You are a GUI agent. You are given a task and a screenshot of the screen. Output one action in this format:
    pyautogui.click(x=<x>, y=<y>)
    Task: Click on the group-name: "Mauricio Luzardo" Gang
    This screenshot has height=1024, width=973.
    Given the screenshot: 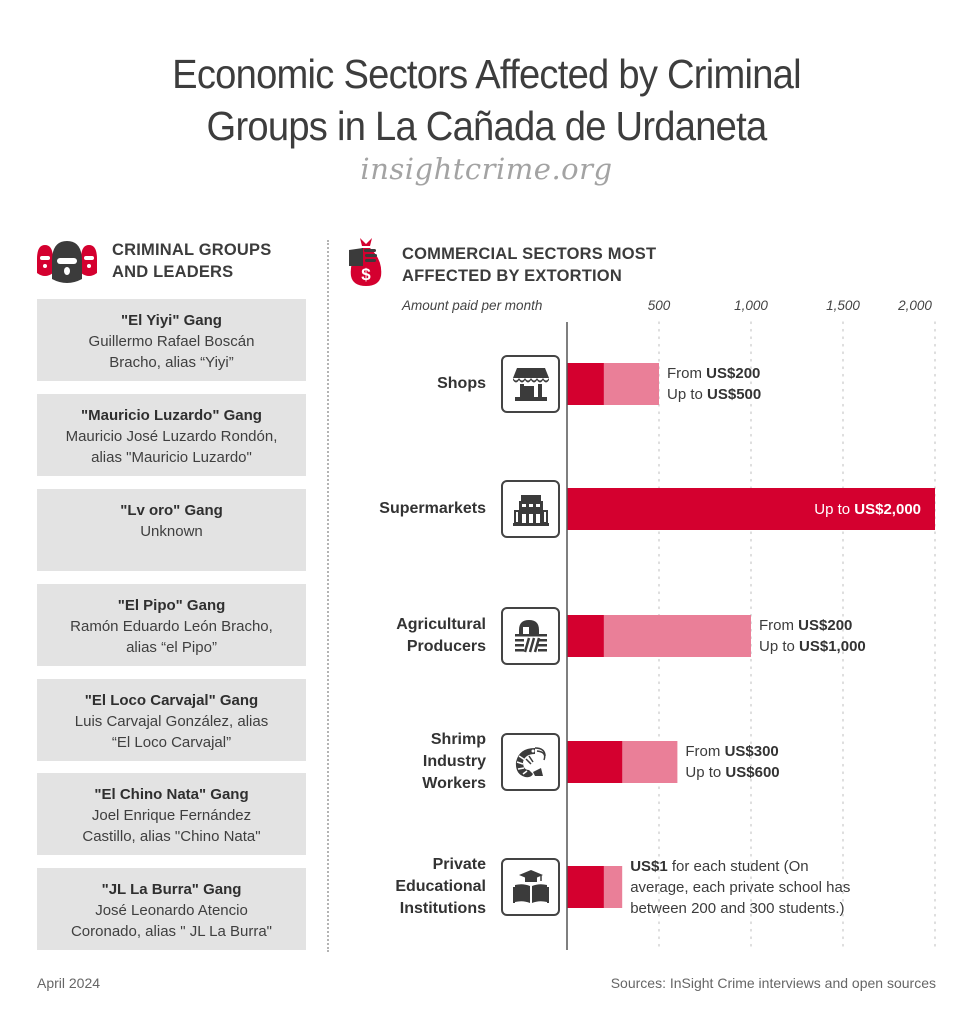 What is the action you would take?
    pyautogui.click(x=171, y=415)
    